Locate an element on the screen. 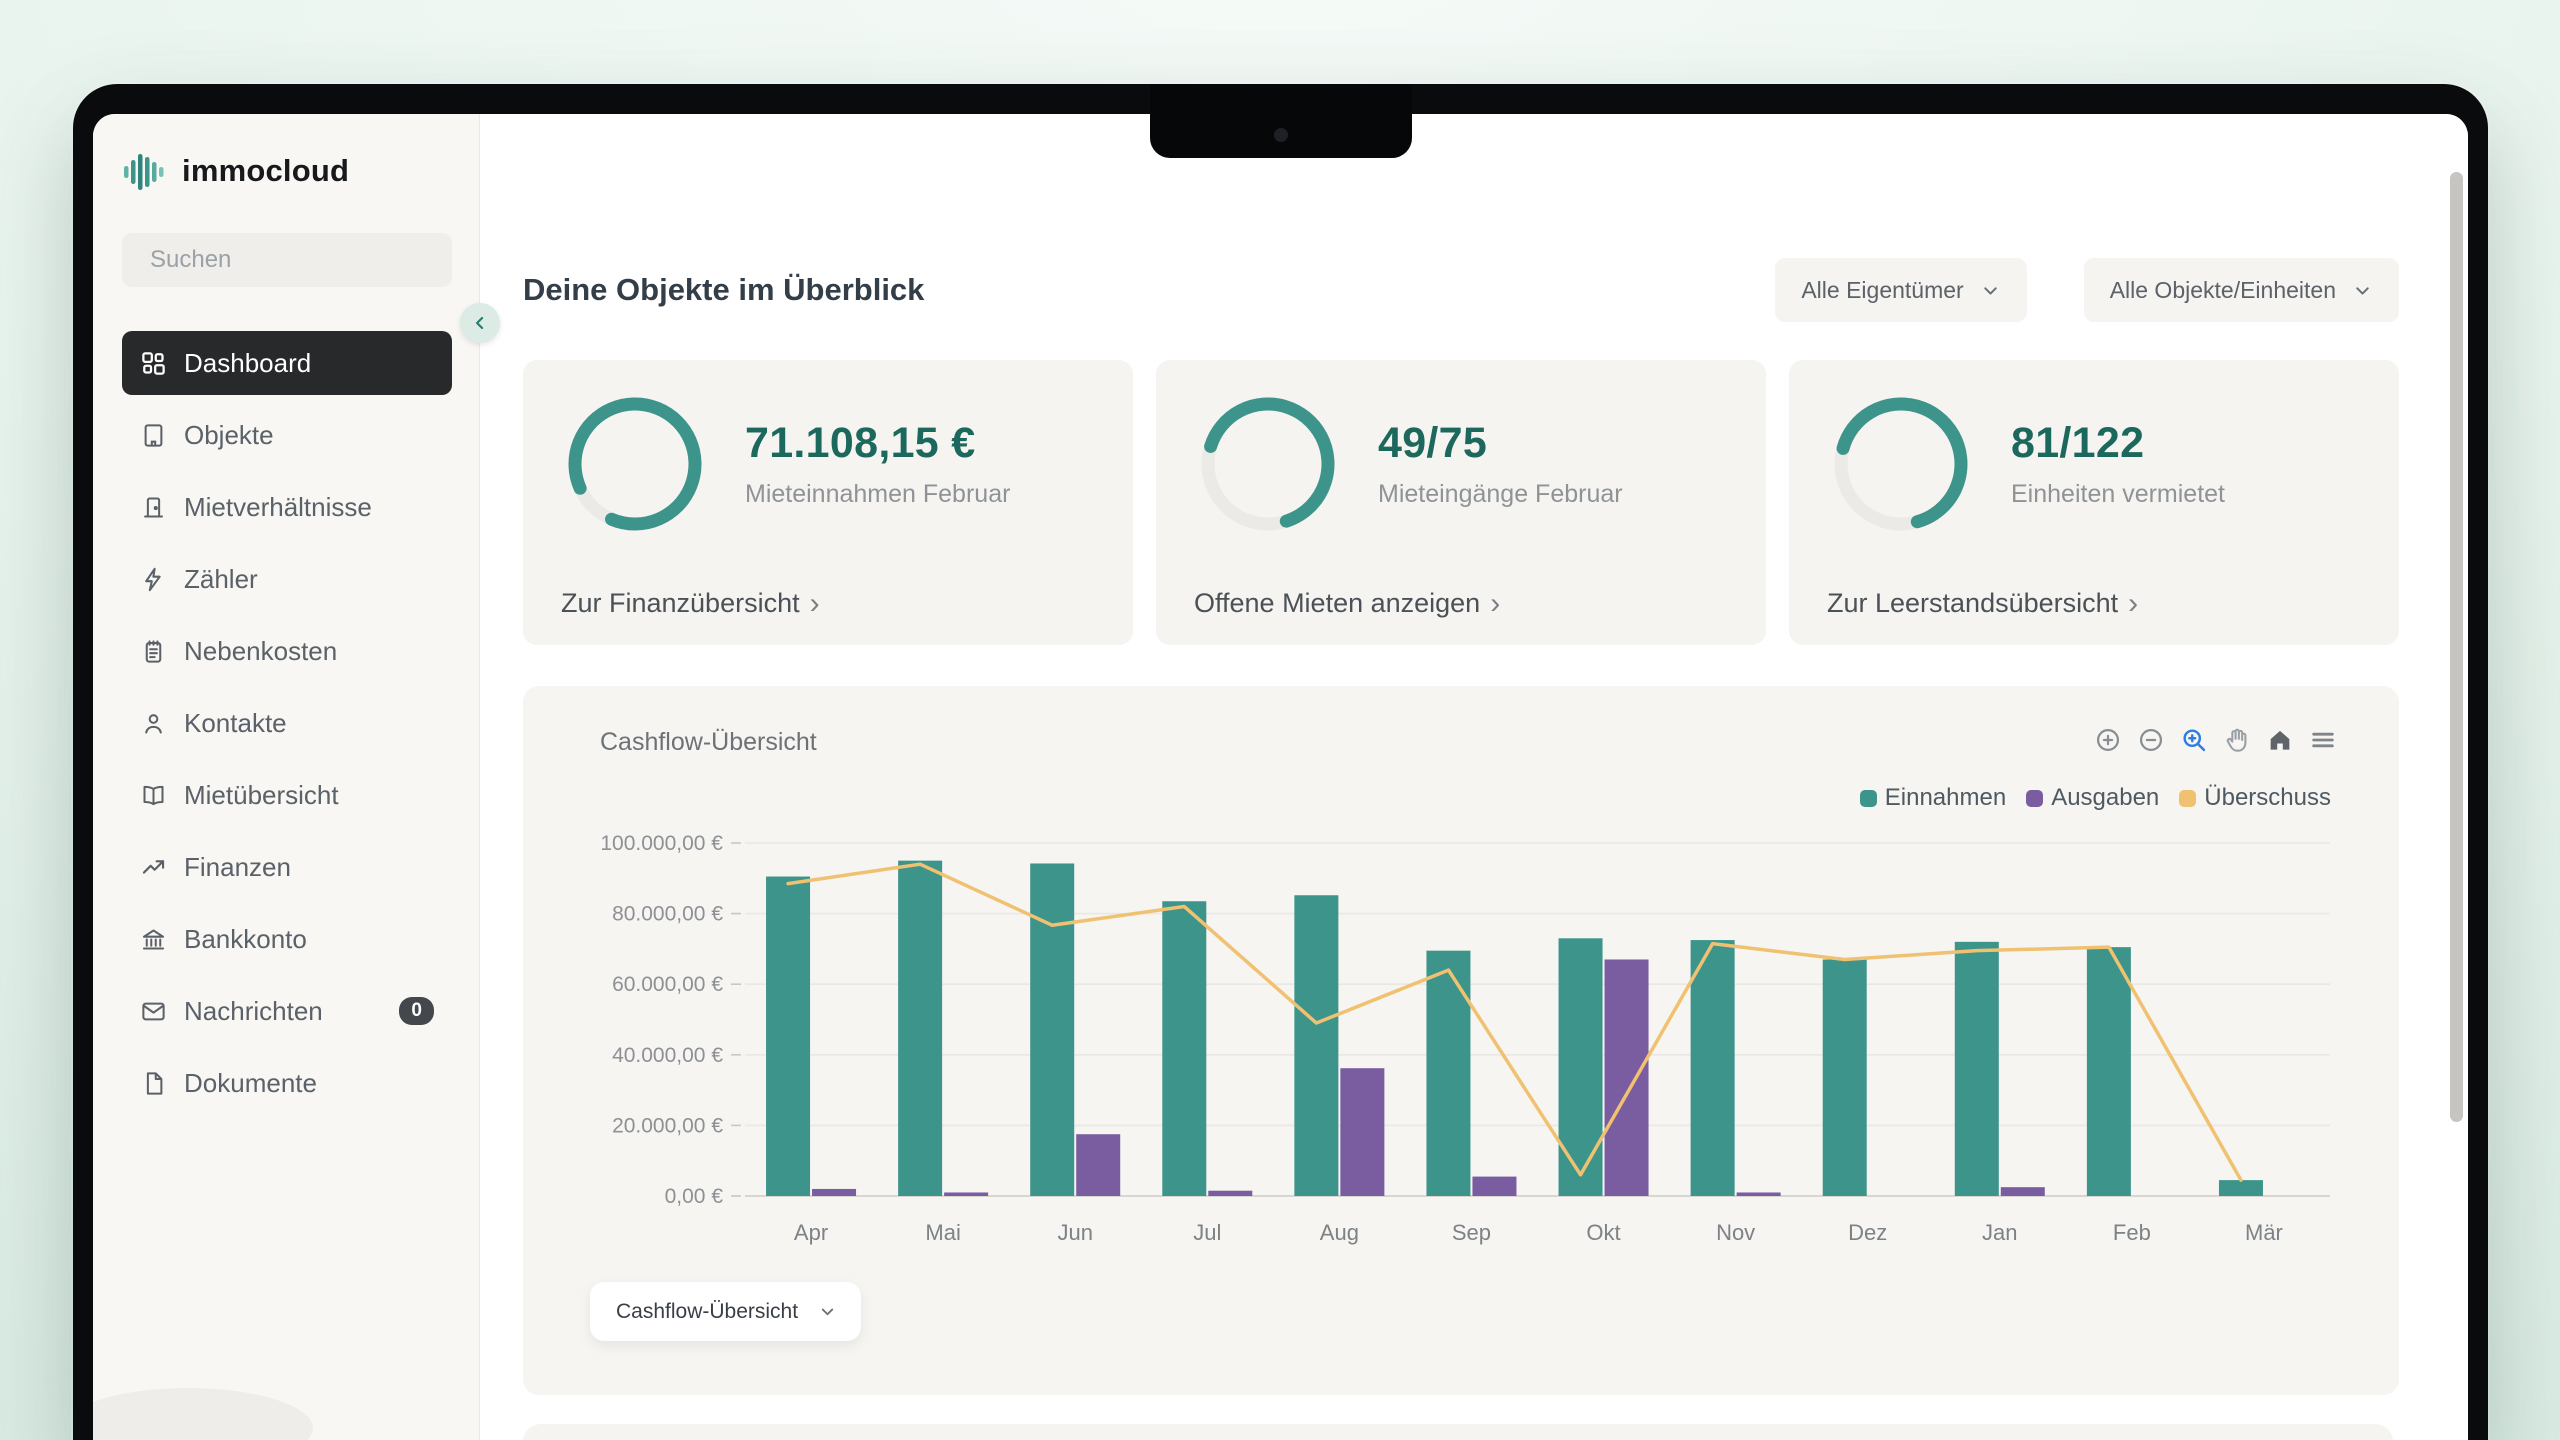 This screenshot has height=1440, width=2560. bank-icon is located at coordinates (153, 939).